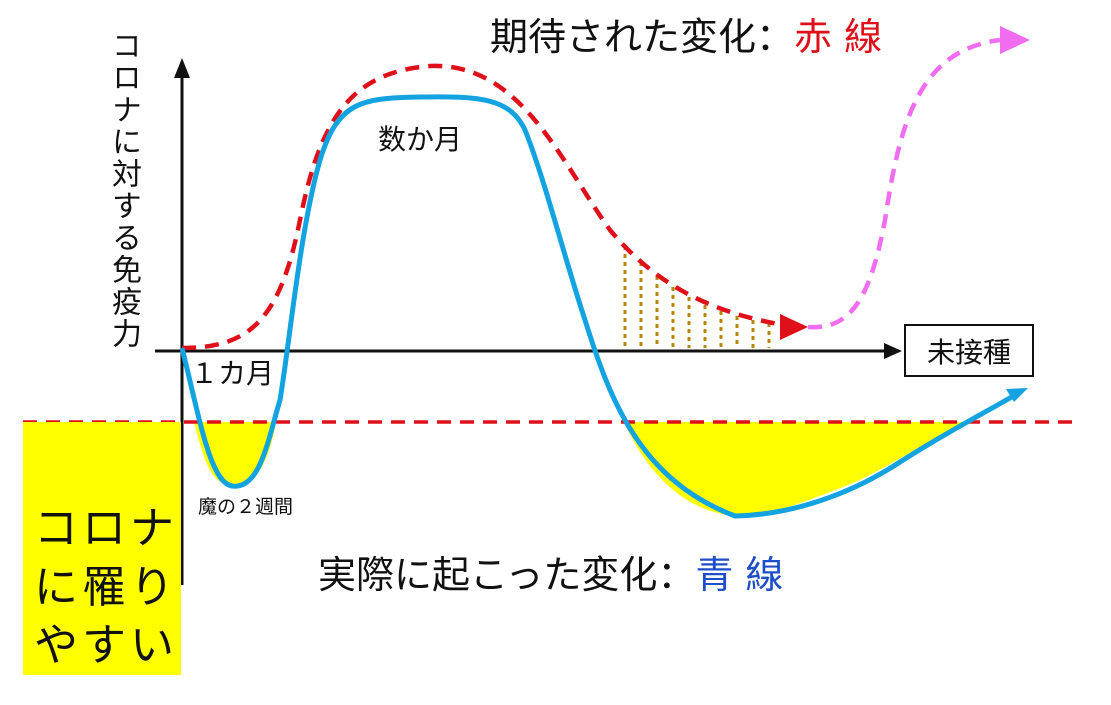 This screenshot has width=1111, height=705. Describe the element at coordinates (106, 528) in the screenshot. I see `susceptible-label-line: コロナ` at that location.